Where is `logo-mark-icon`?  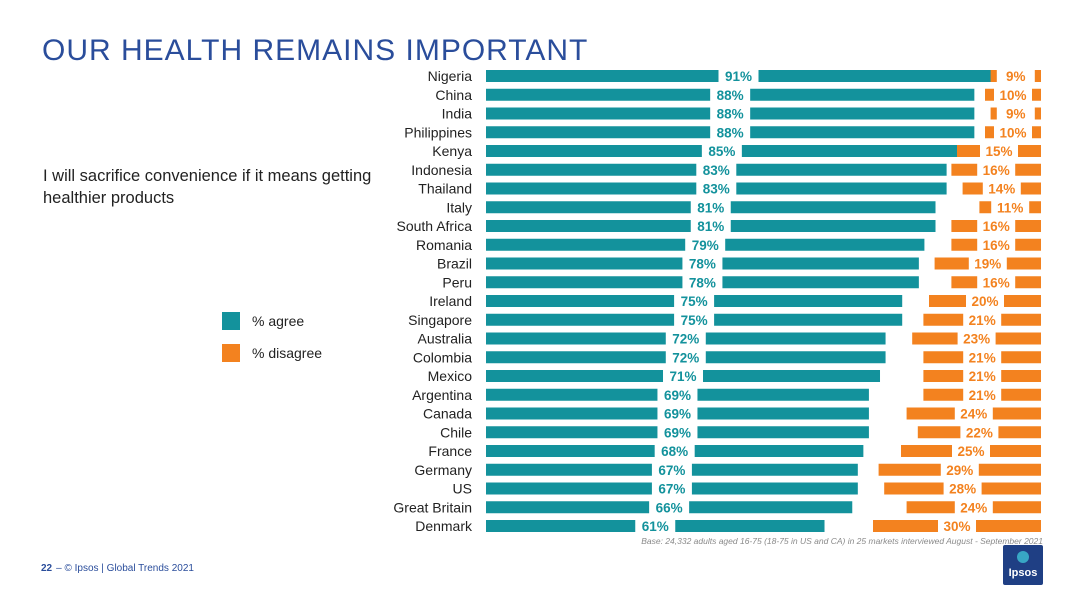
logo-mark-icon is located at coordinates (1023, 557).